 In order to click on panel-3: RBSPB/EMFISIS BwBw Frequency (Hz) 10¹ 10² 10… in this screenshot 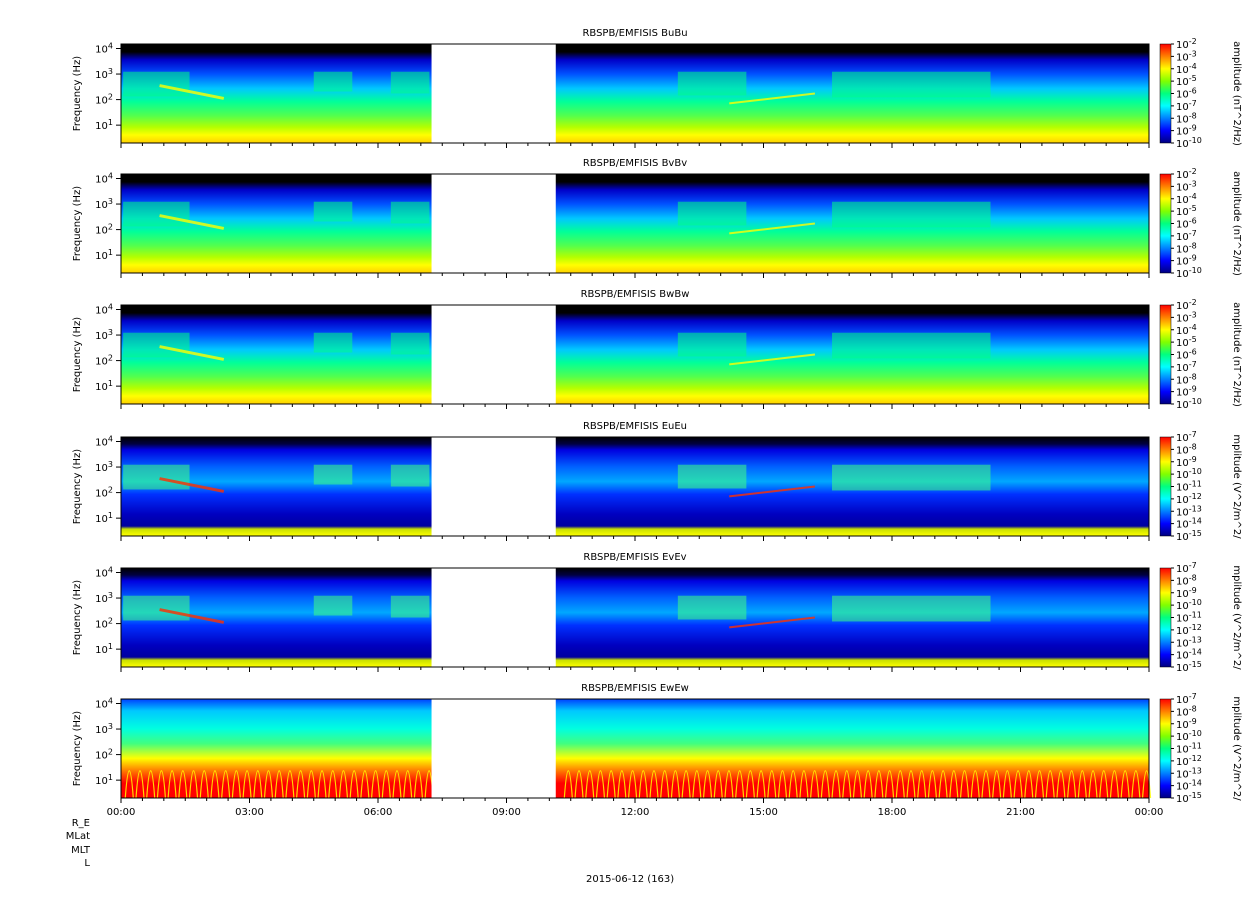, I will do `click(657, 350)`.